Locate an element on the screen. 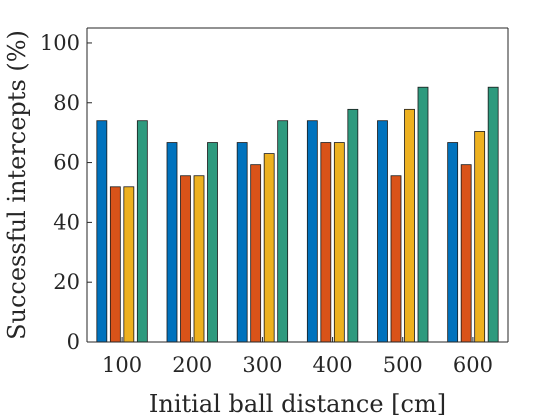  x-tick-label: 300 is located at coordinates (262, 365).